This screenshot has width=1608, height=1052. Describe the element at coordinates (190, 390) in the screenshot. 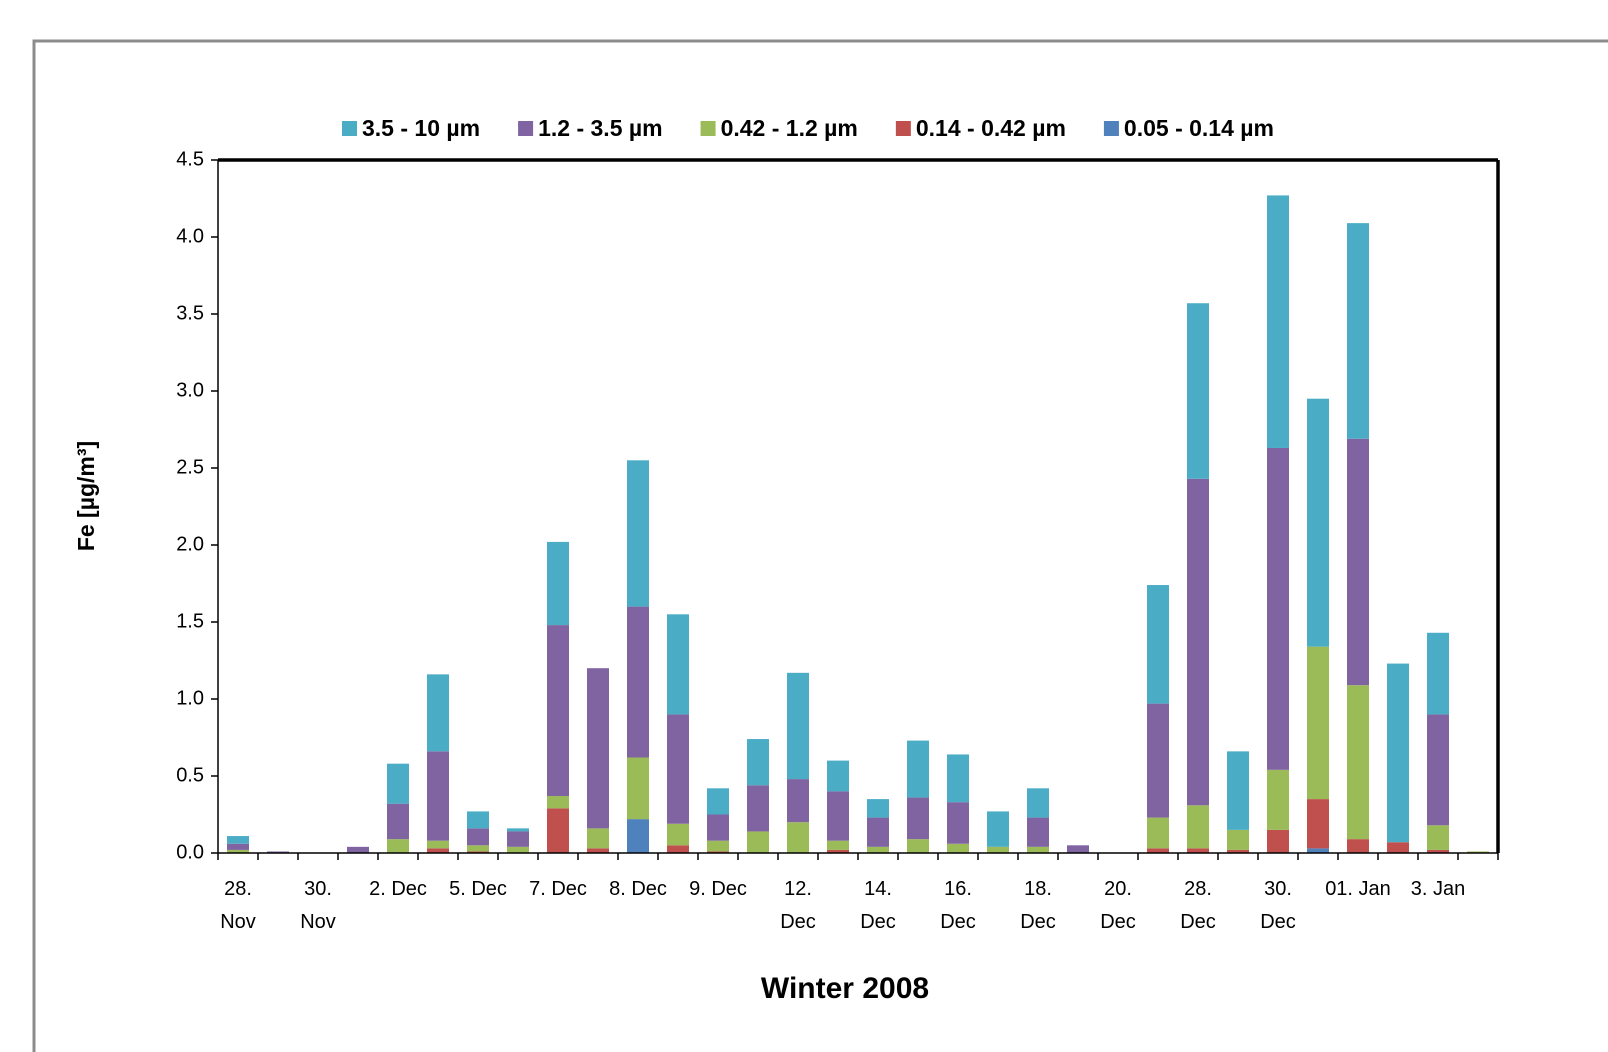

I see `y-tick-label: 3.0` at that location.